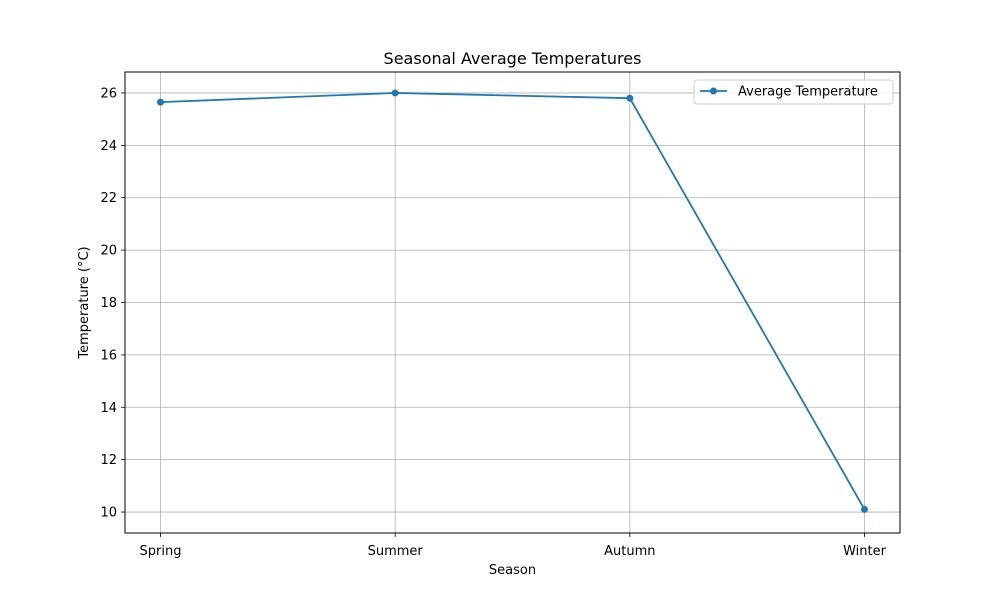 The height and width of the screenshot is (600, 1000). What do you see at coordinates (513, 546) in the screenshot?
I see `x-axis-ticks: Spring Summer Autumn Winter` at bounding box center [513, 546].